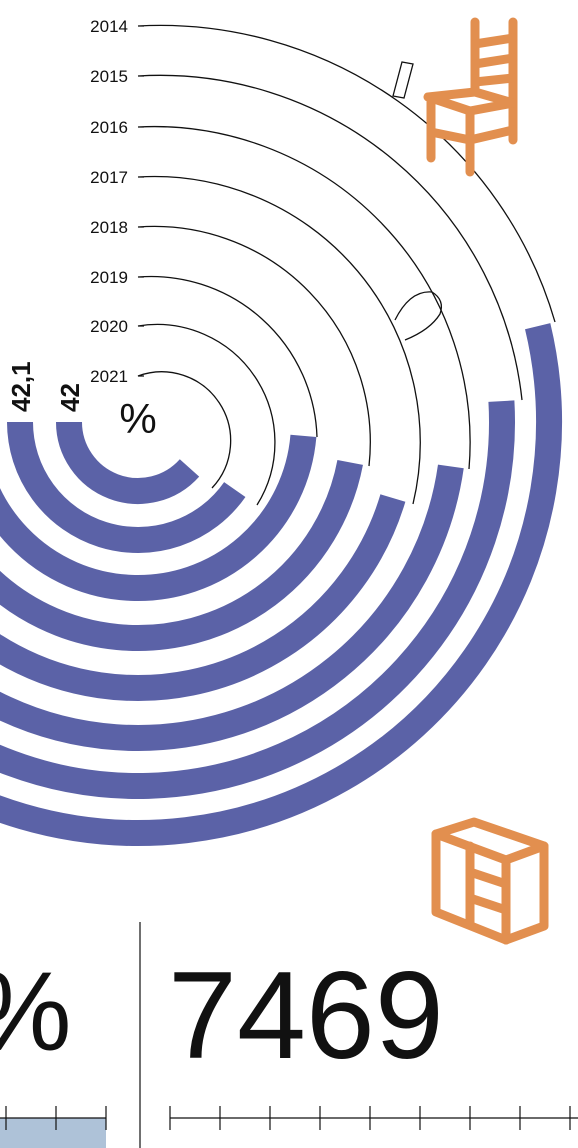  I want to click on guide-line-2017, so click(279, 340).